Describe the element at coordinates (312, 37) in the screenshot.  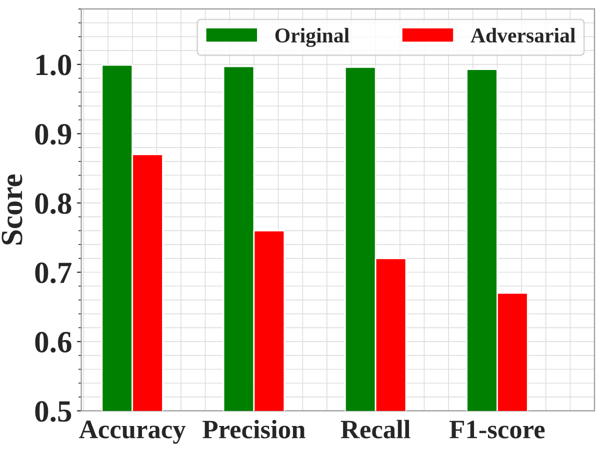
I see `legend-label: Original` at that location.